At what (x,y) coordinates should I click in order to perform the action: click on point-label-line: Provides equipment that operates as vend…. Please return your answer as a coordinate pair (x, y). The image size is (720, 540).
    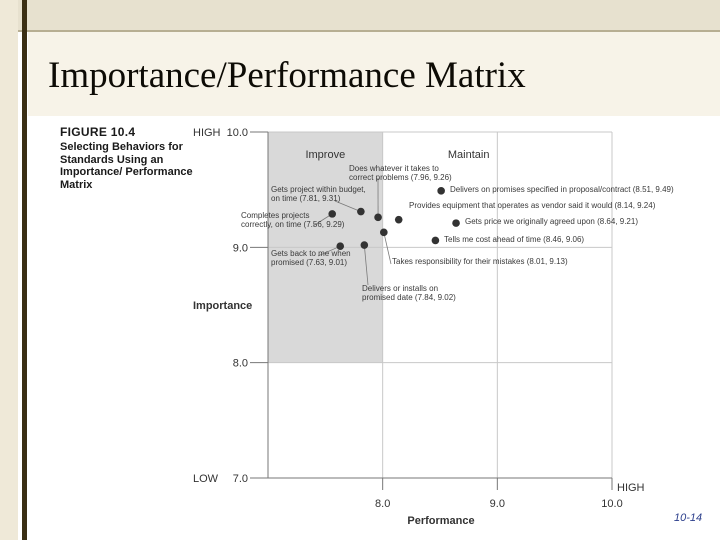
    Looking at the image, I should click on (532, 205).